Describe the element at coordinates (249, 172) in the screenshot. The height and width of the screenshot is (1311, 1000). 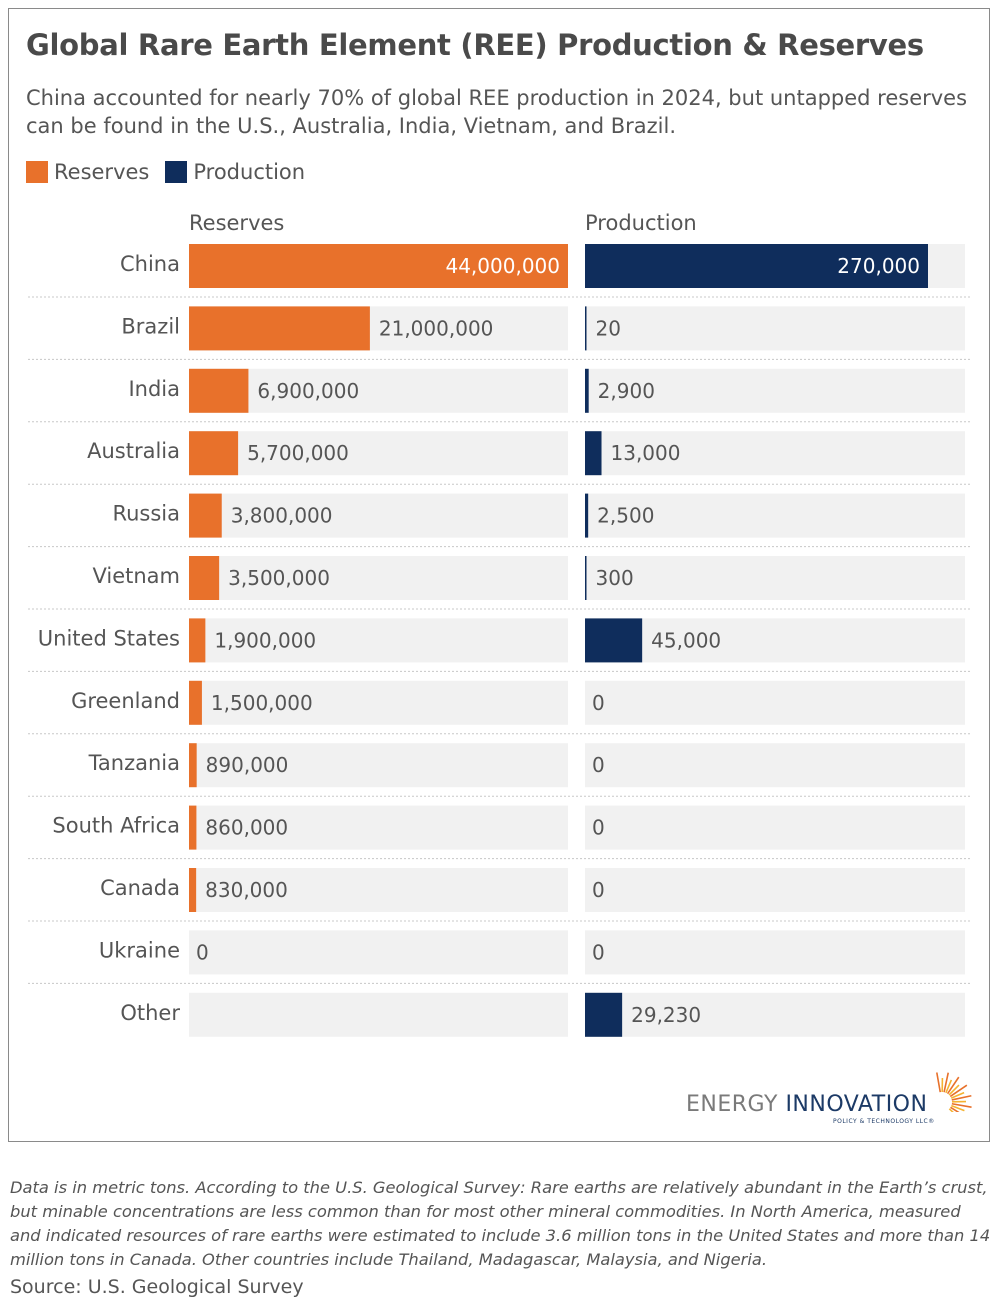
I see `legend-label-production: Production` at that location.